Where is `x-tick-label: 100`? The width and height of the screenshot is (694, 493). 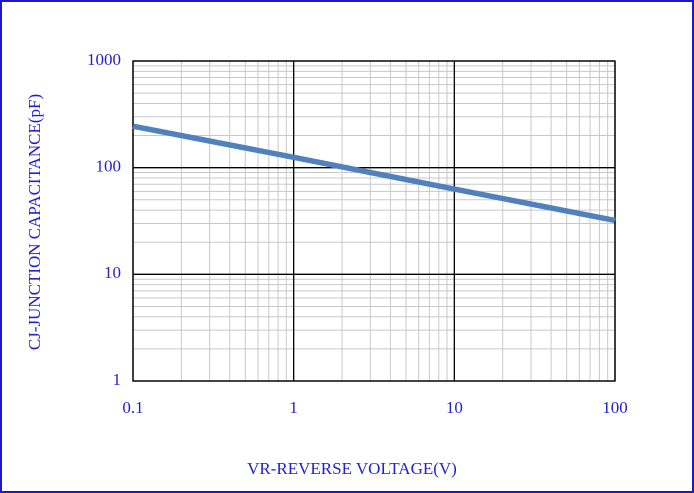
x-tick-label: 100 is located at coordinates (615, 407).